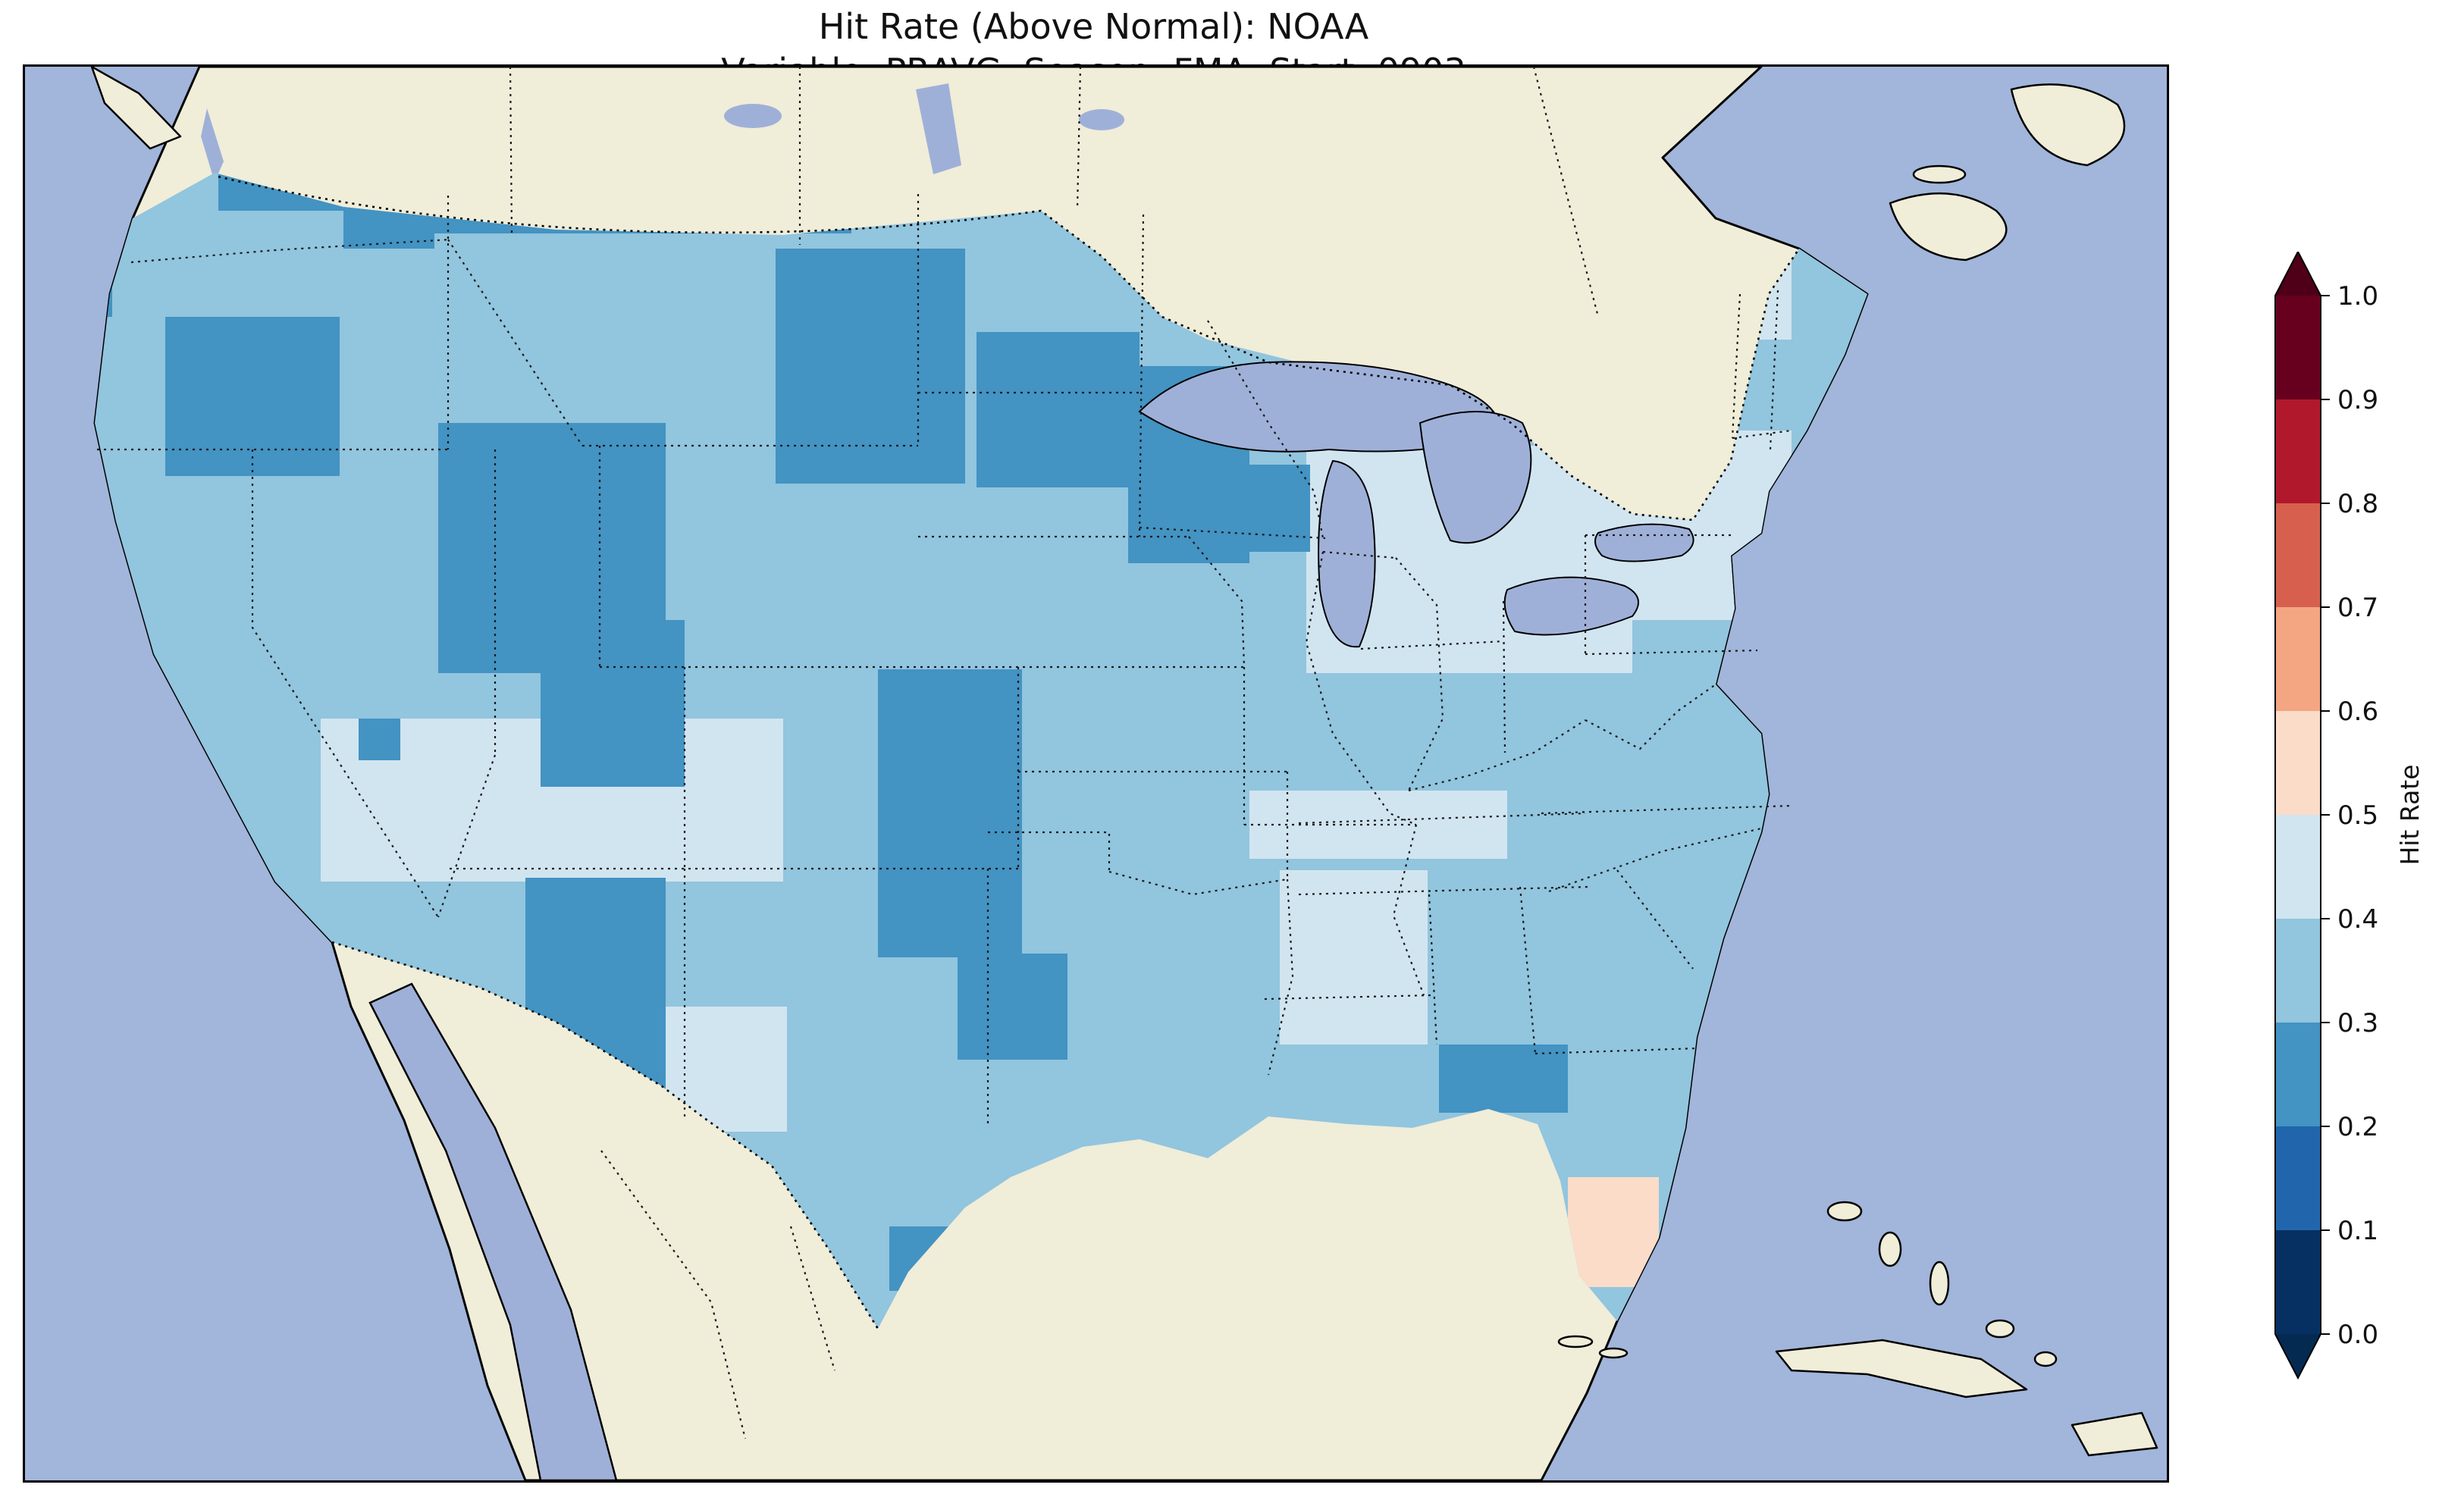 Image resolution: width=2464 pixels, height=1494 pixels. What do you see at coordinates (1476, 477) in the screenshot?
I see `lake-huron` at bounding box center [1476, 477].